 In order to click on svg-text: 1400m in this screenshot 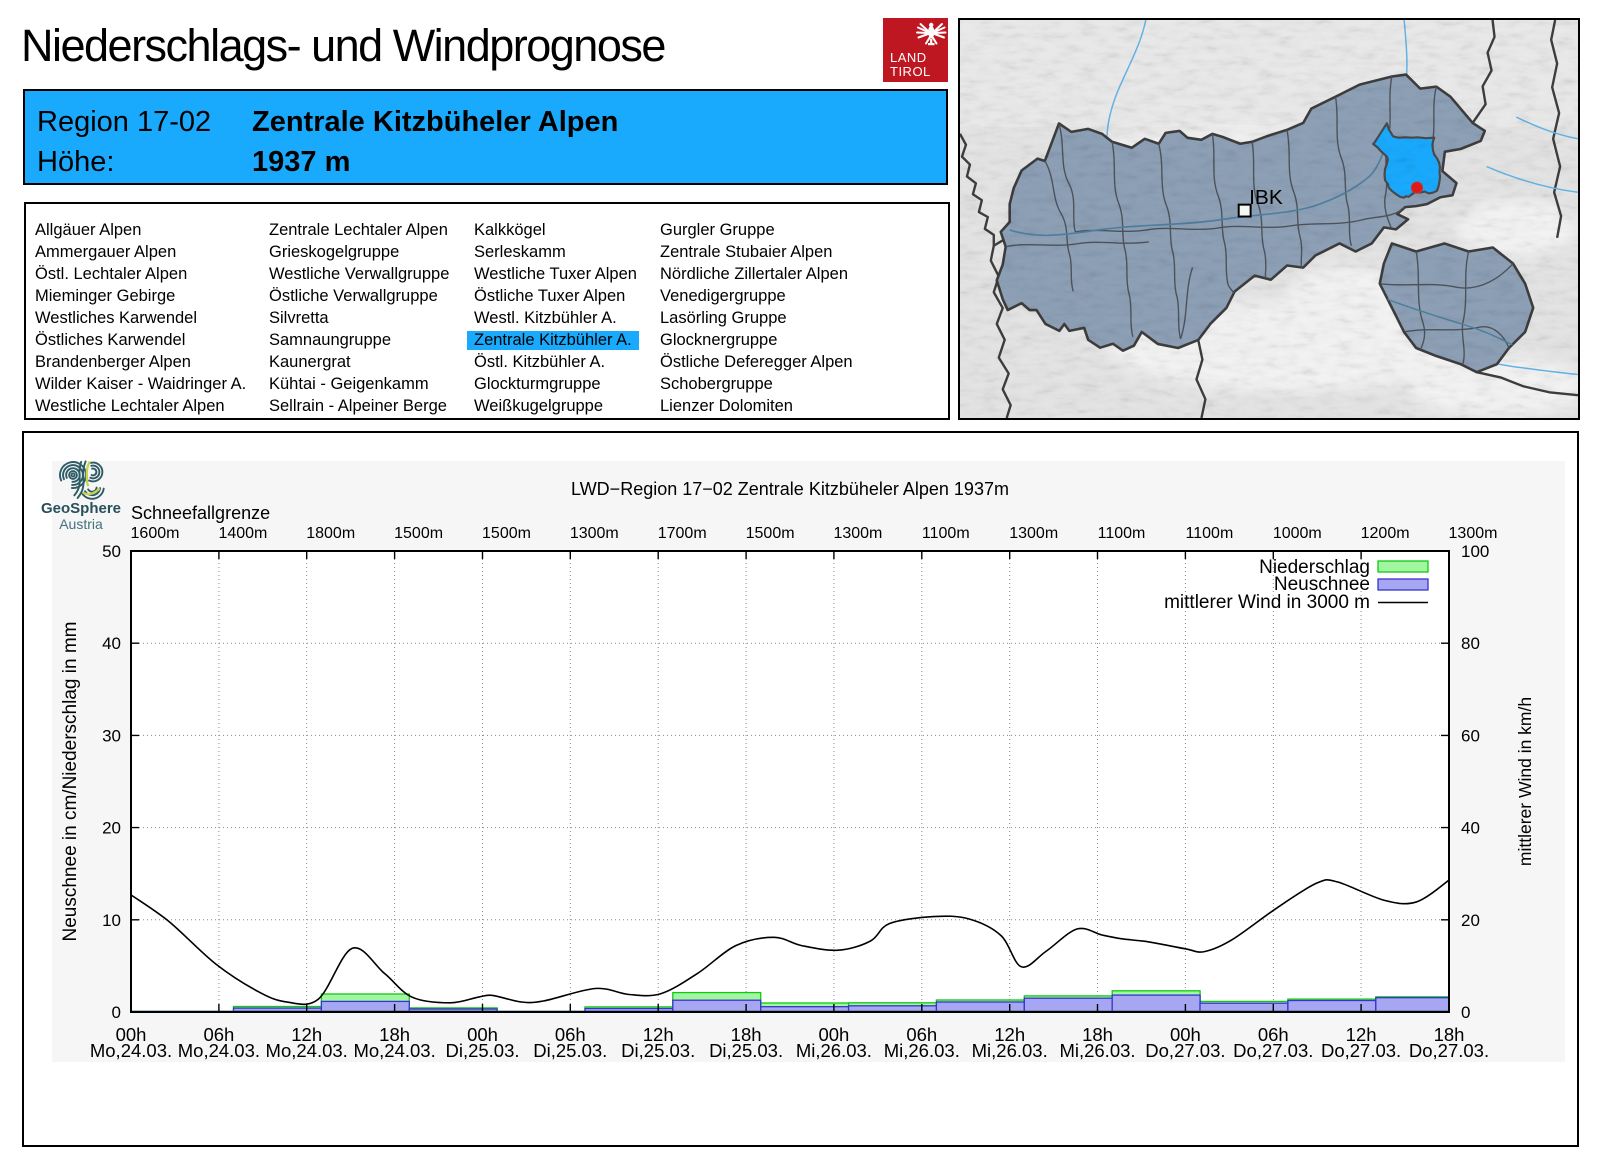, I will do `click(242, 533)`.